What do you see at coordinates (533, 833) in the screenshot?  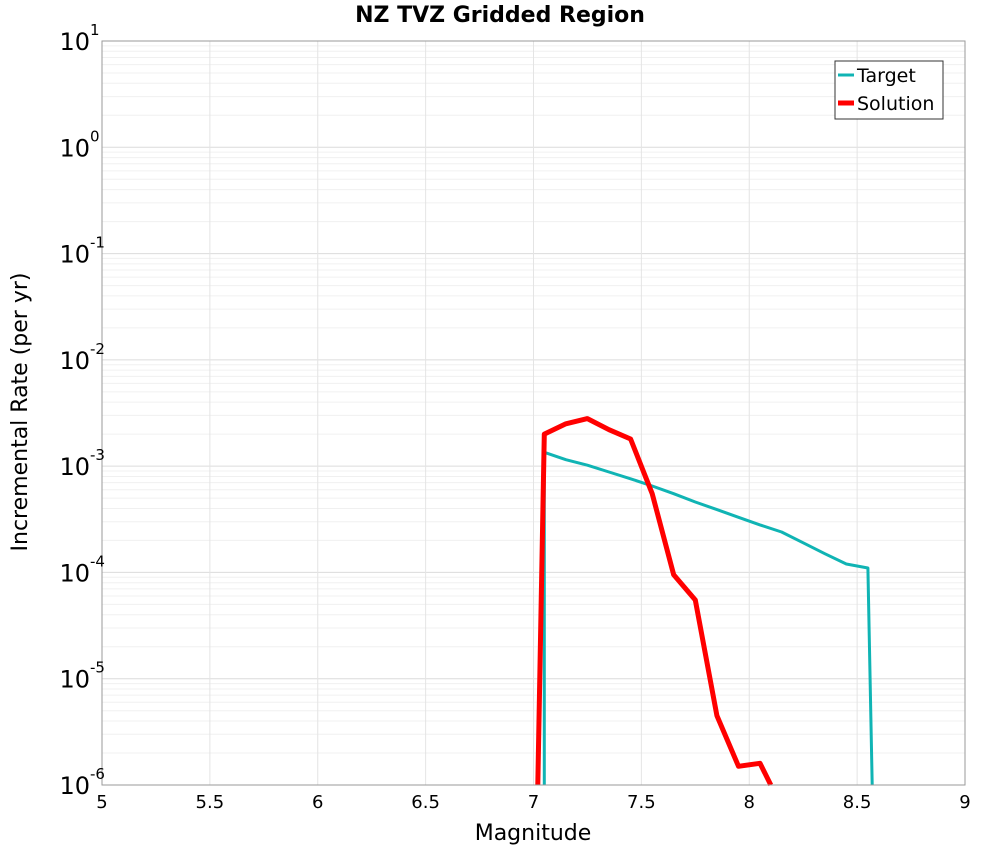 I see `x-axis-label: Magnitude` at bounding box center [533, 833].